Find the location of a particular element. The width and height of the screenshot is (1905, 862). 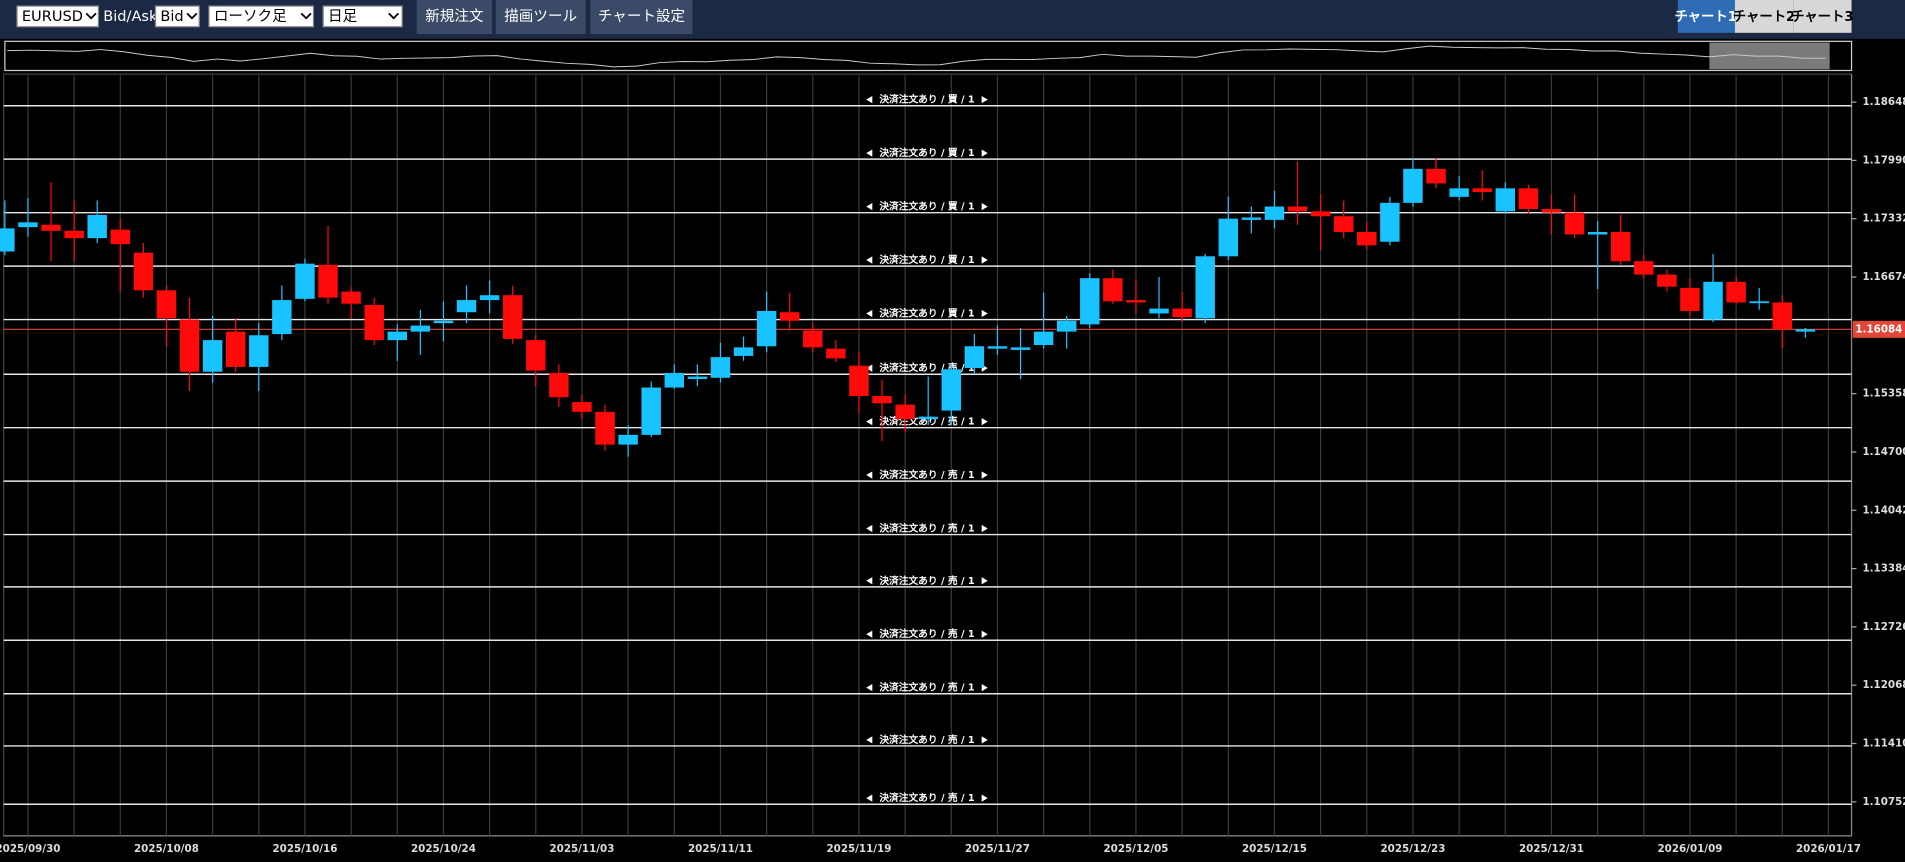

x-tick-label: 2025/12/15 is located at coordinates (1274, 849).